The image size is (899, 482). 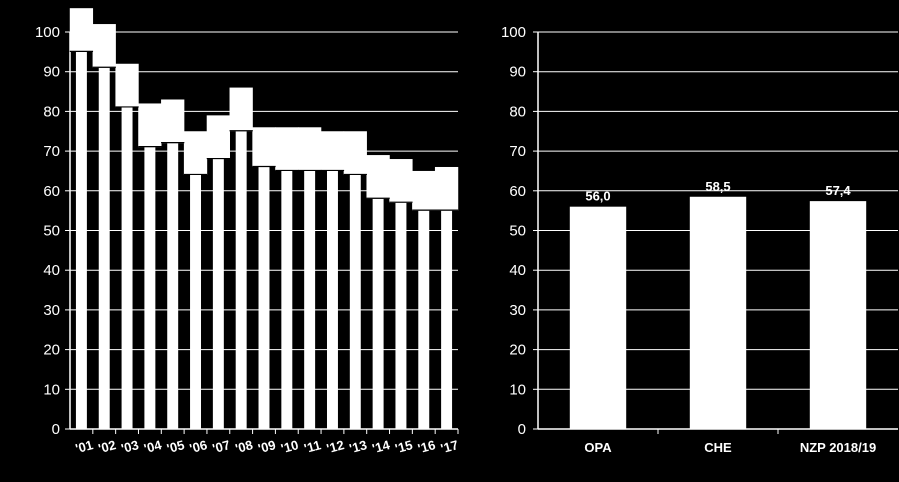 I want to click on right-y-tick-label: 10, so click(x=517, y=389).